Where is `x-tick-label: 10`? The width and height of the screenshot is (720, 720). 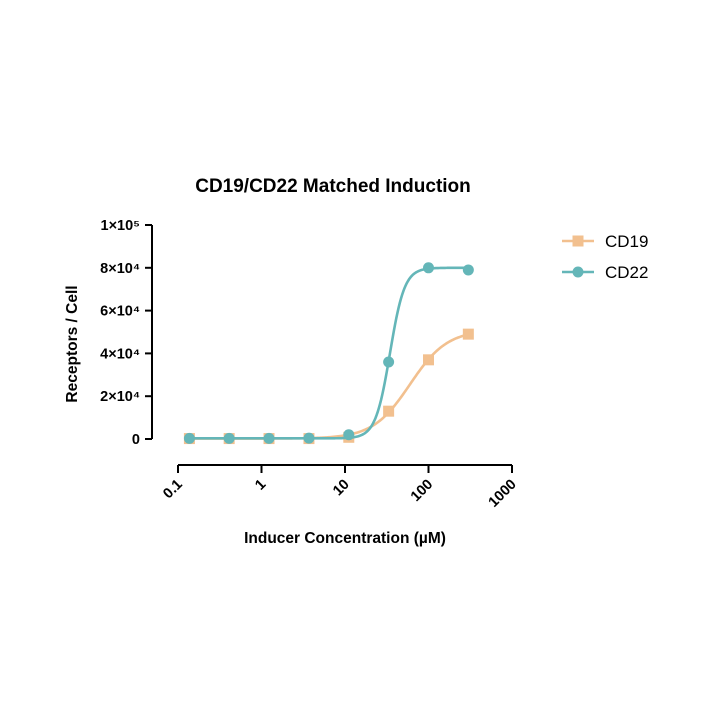
x-tick-label: 10 is located at coordinates (341, 488).